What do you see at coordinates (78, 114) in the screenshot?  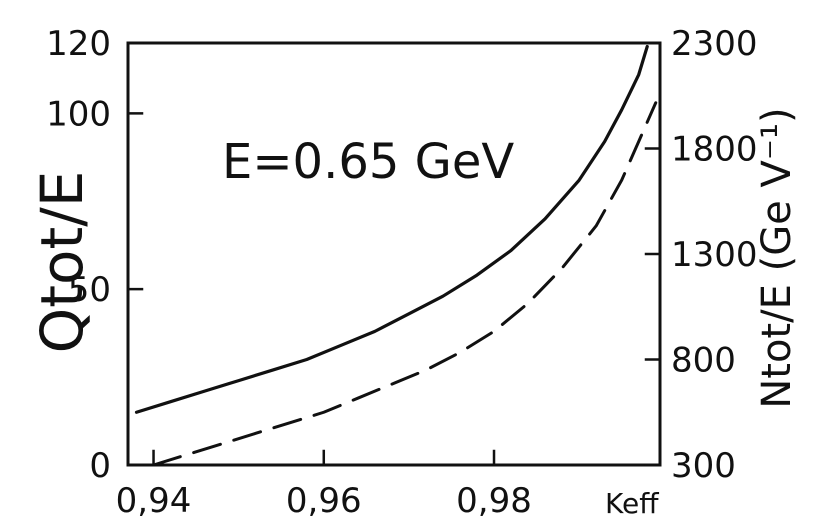 I see `y-left-axis-tick-label: 100` at bounding box center [78, 114].